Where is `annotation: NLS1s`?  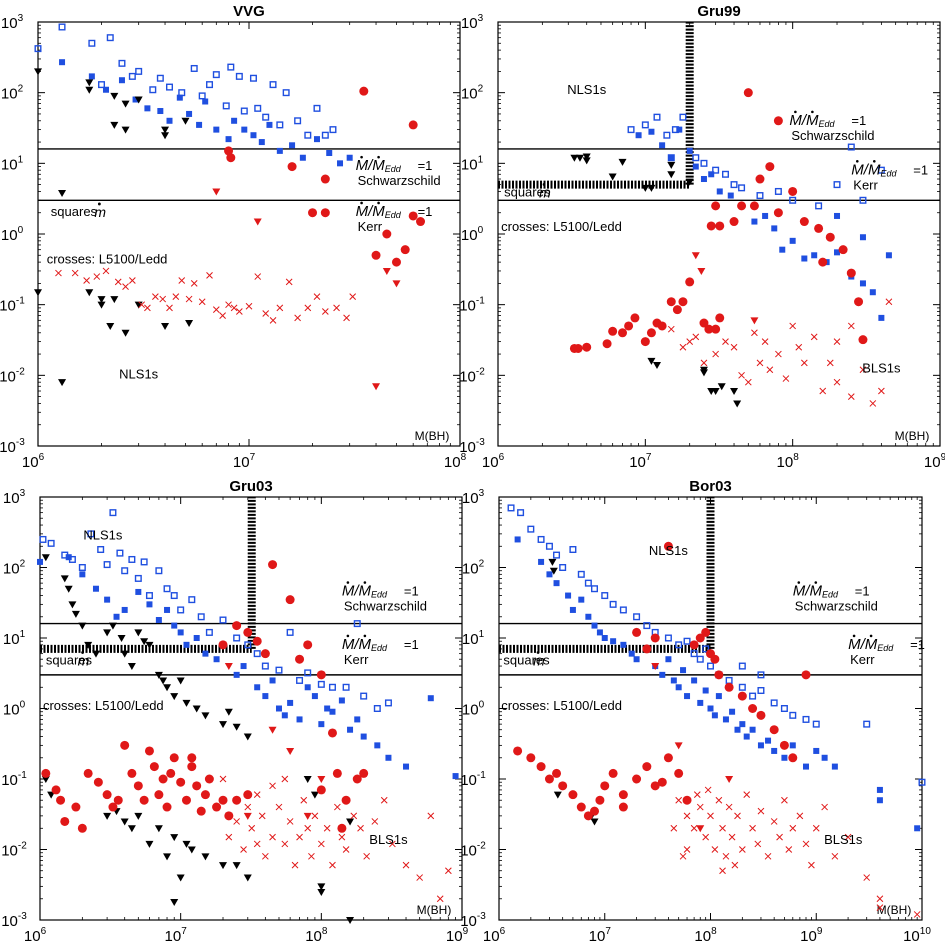
annotation: NLS1s is located at coordinates (103, 534).